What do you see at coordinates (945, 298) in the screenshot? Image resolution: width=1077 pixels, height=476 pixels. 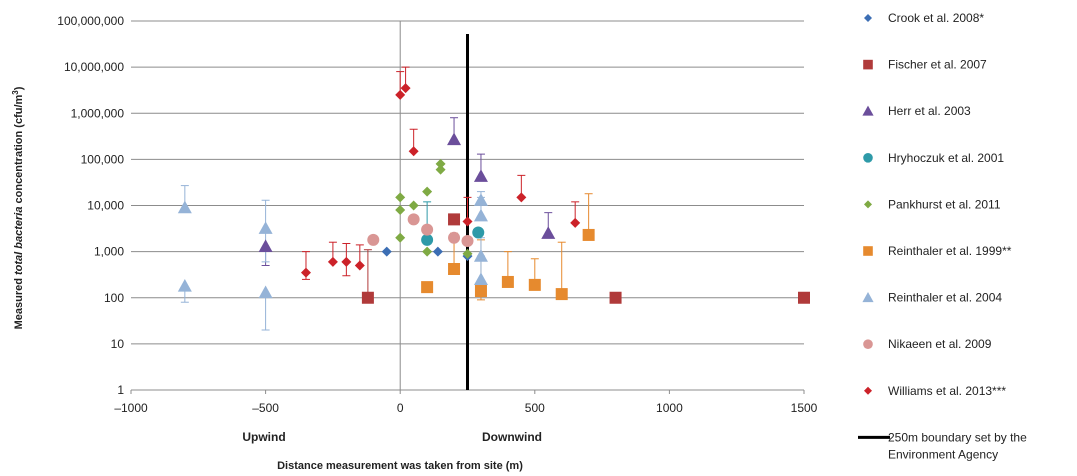 I see `legend-label: Reinthaler et al. 2004` at bounding box center [945, 298].